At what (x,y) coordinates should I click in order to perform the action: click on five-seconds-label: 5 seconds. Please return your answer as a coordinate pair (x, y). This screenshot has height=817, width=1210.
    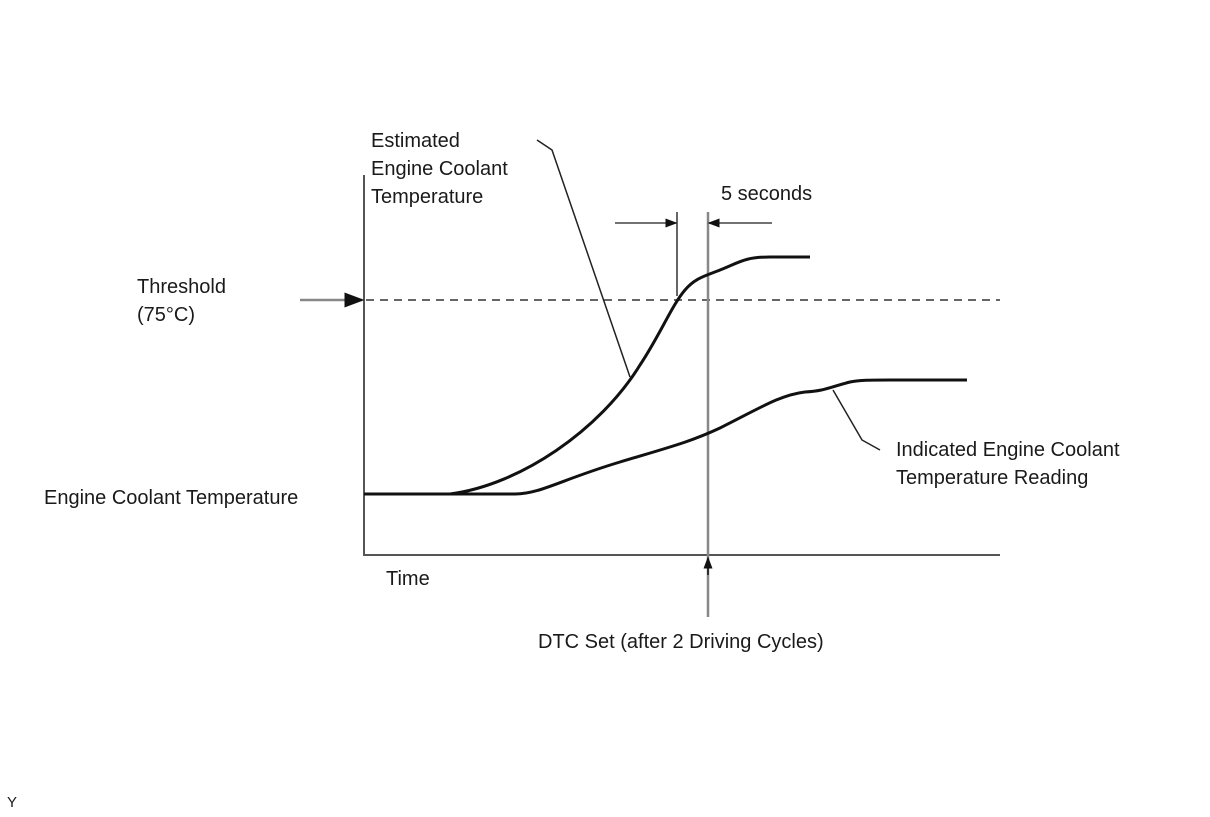
    Looking at the image, I should click on (767, 194).